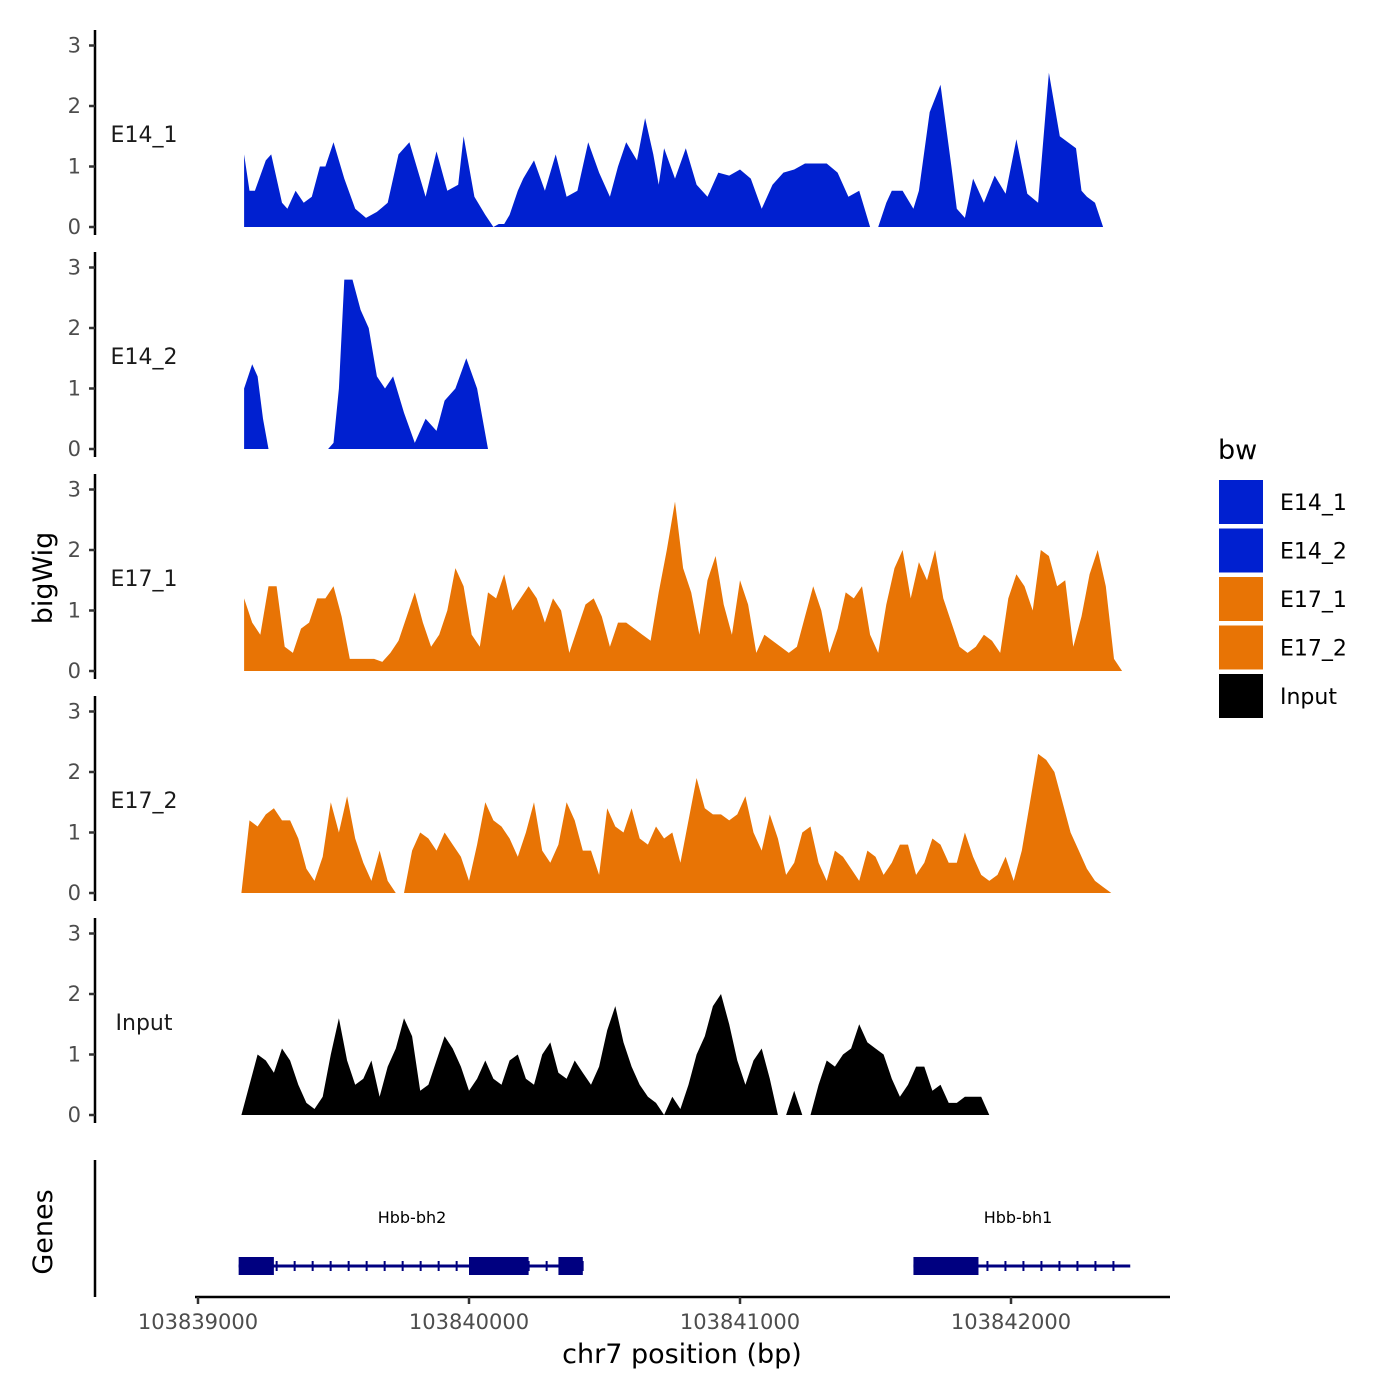 This screenshot has height=1400, width=1400. What do you see at coordinates (1313, 552) in the screenshot?
I see `legend-label: E14_2` at bounding box center [1313, 552].